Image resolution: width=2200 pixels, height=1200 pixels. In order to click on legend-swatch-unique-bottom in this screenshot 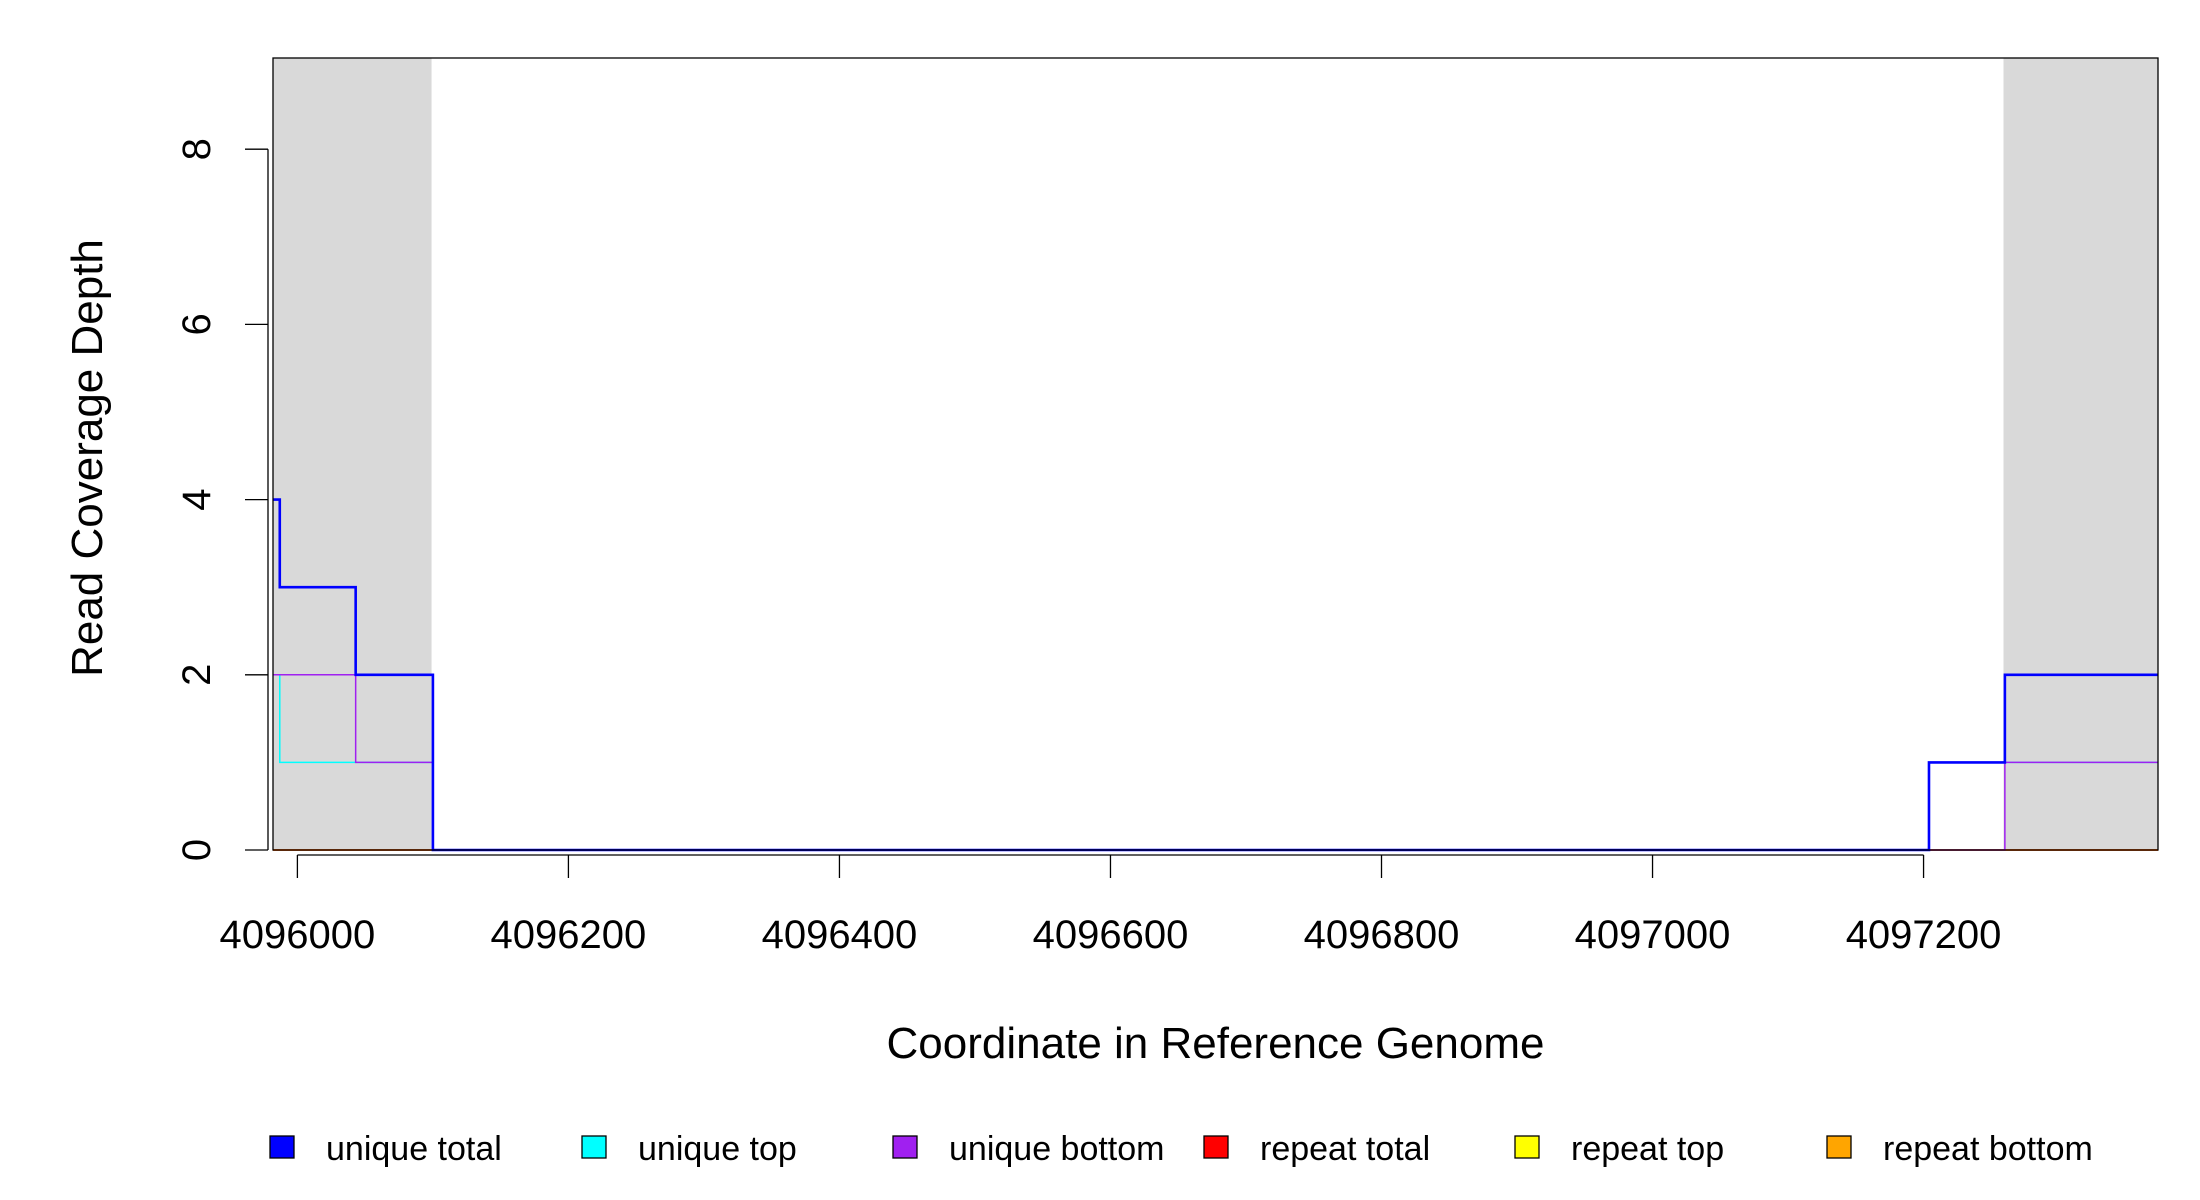, I will do `click(905, 1147)`.